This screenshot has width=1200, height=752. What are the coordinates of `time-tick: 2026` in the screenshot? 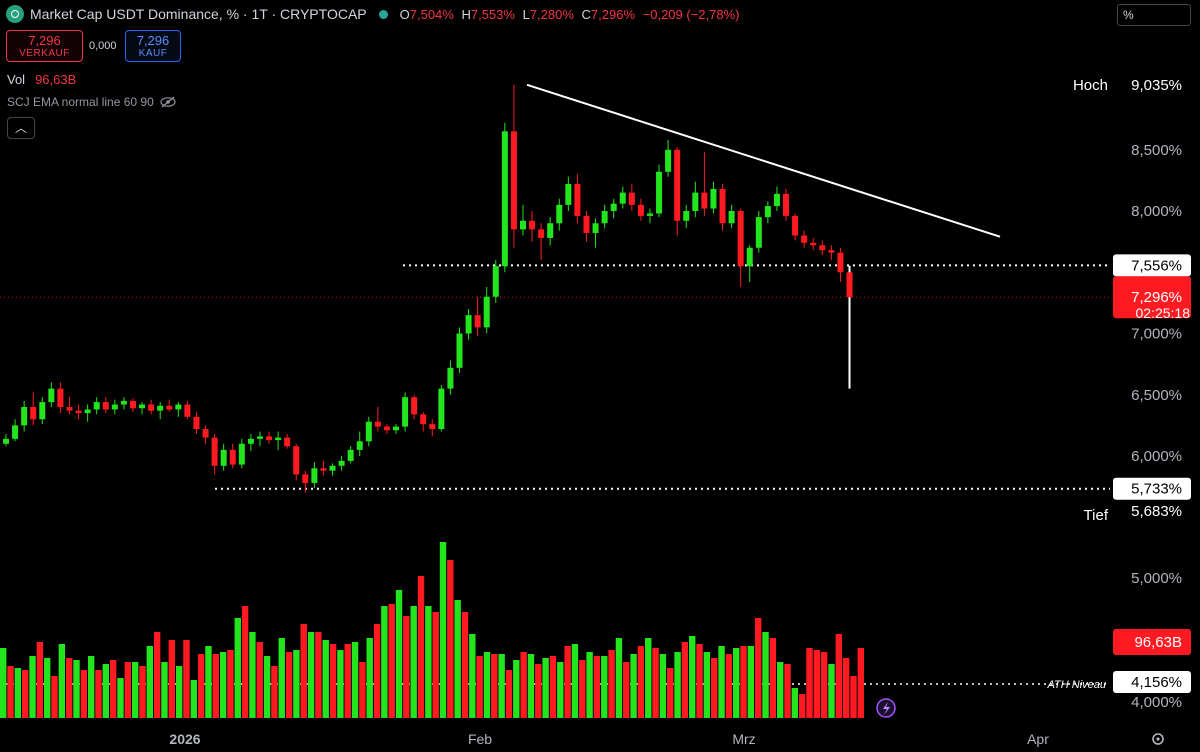 It's located at (184, 739).